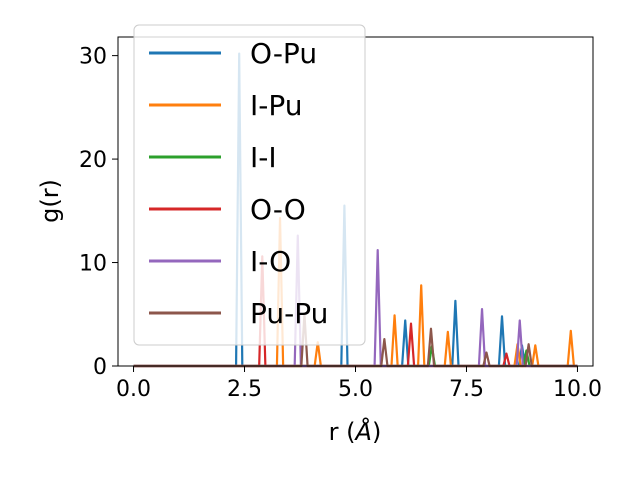 The width and height of the screenshot is (640, 480). Describe the element at coordinates (263, 157) in the screenshot. I see `legend-label-2: I-I` at that location.